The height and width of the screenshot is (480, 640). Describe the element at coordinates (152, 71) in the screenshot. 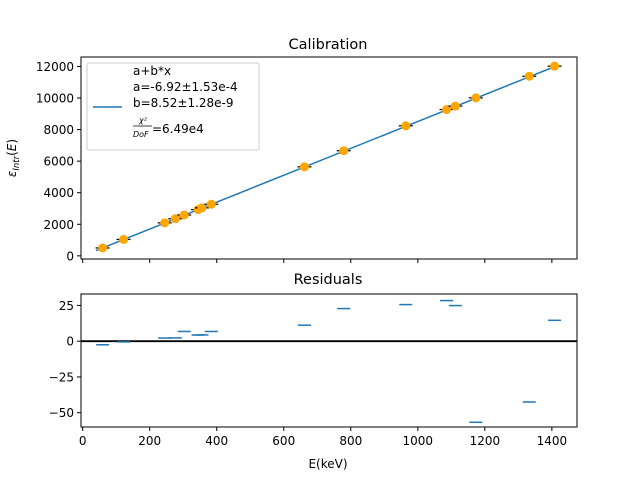

I see `legend-series-label: a+b*x` at that location.